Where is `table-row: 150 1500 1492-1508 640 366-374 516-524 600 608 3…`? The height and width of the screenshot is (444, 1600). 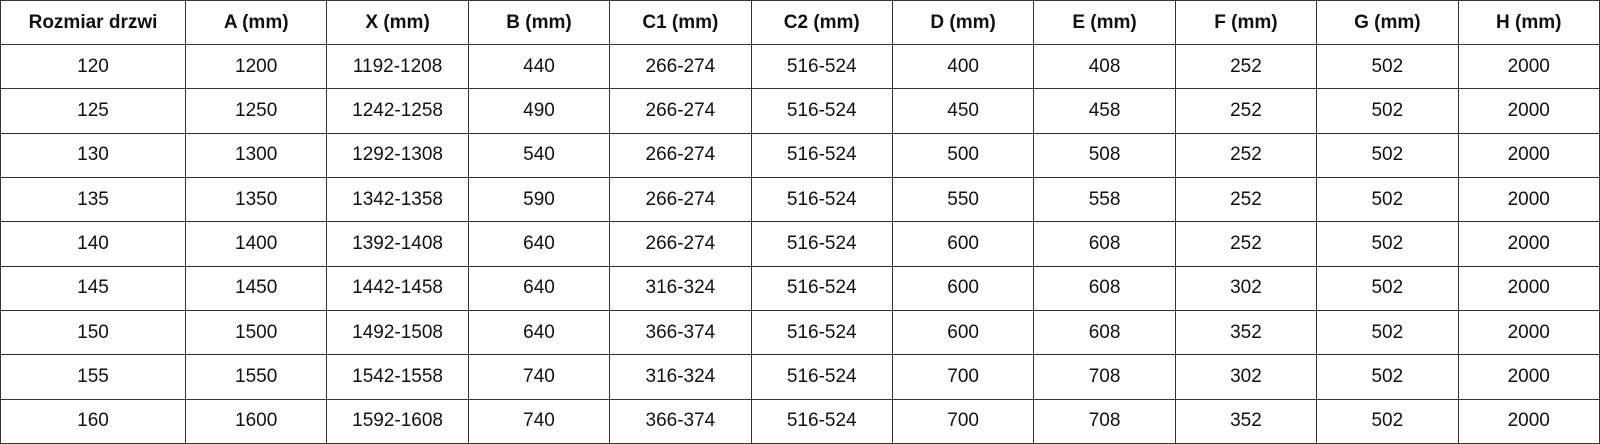
table-row: 150 1500 1492-1508 640 366-374 516-524 600 608 3… is located at coordinates (800, 332).